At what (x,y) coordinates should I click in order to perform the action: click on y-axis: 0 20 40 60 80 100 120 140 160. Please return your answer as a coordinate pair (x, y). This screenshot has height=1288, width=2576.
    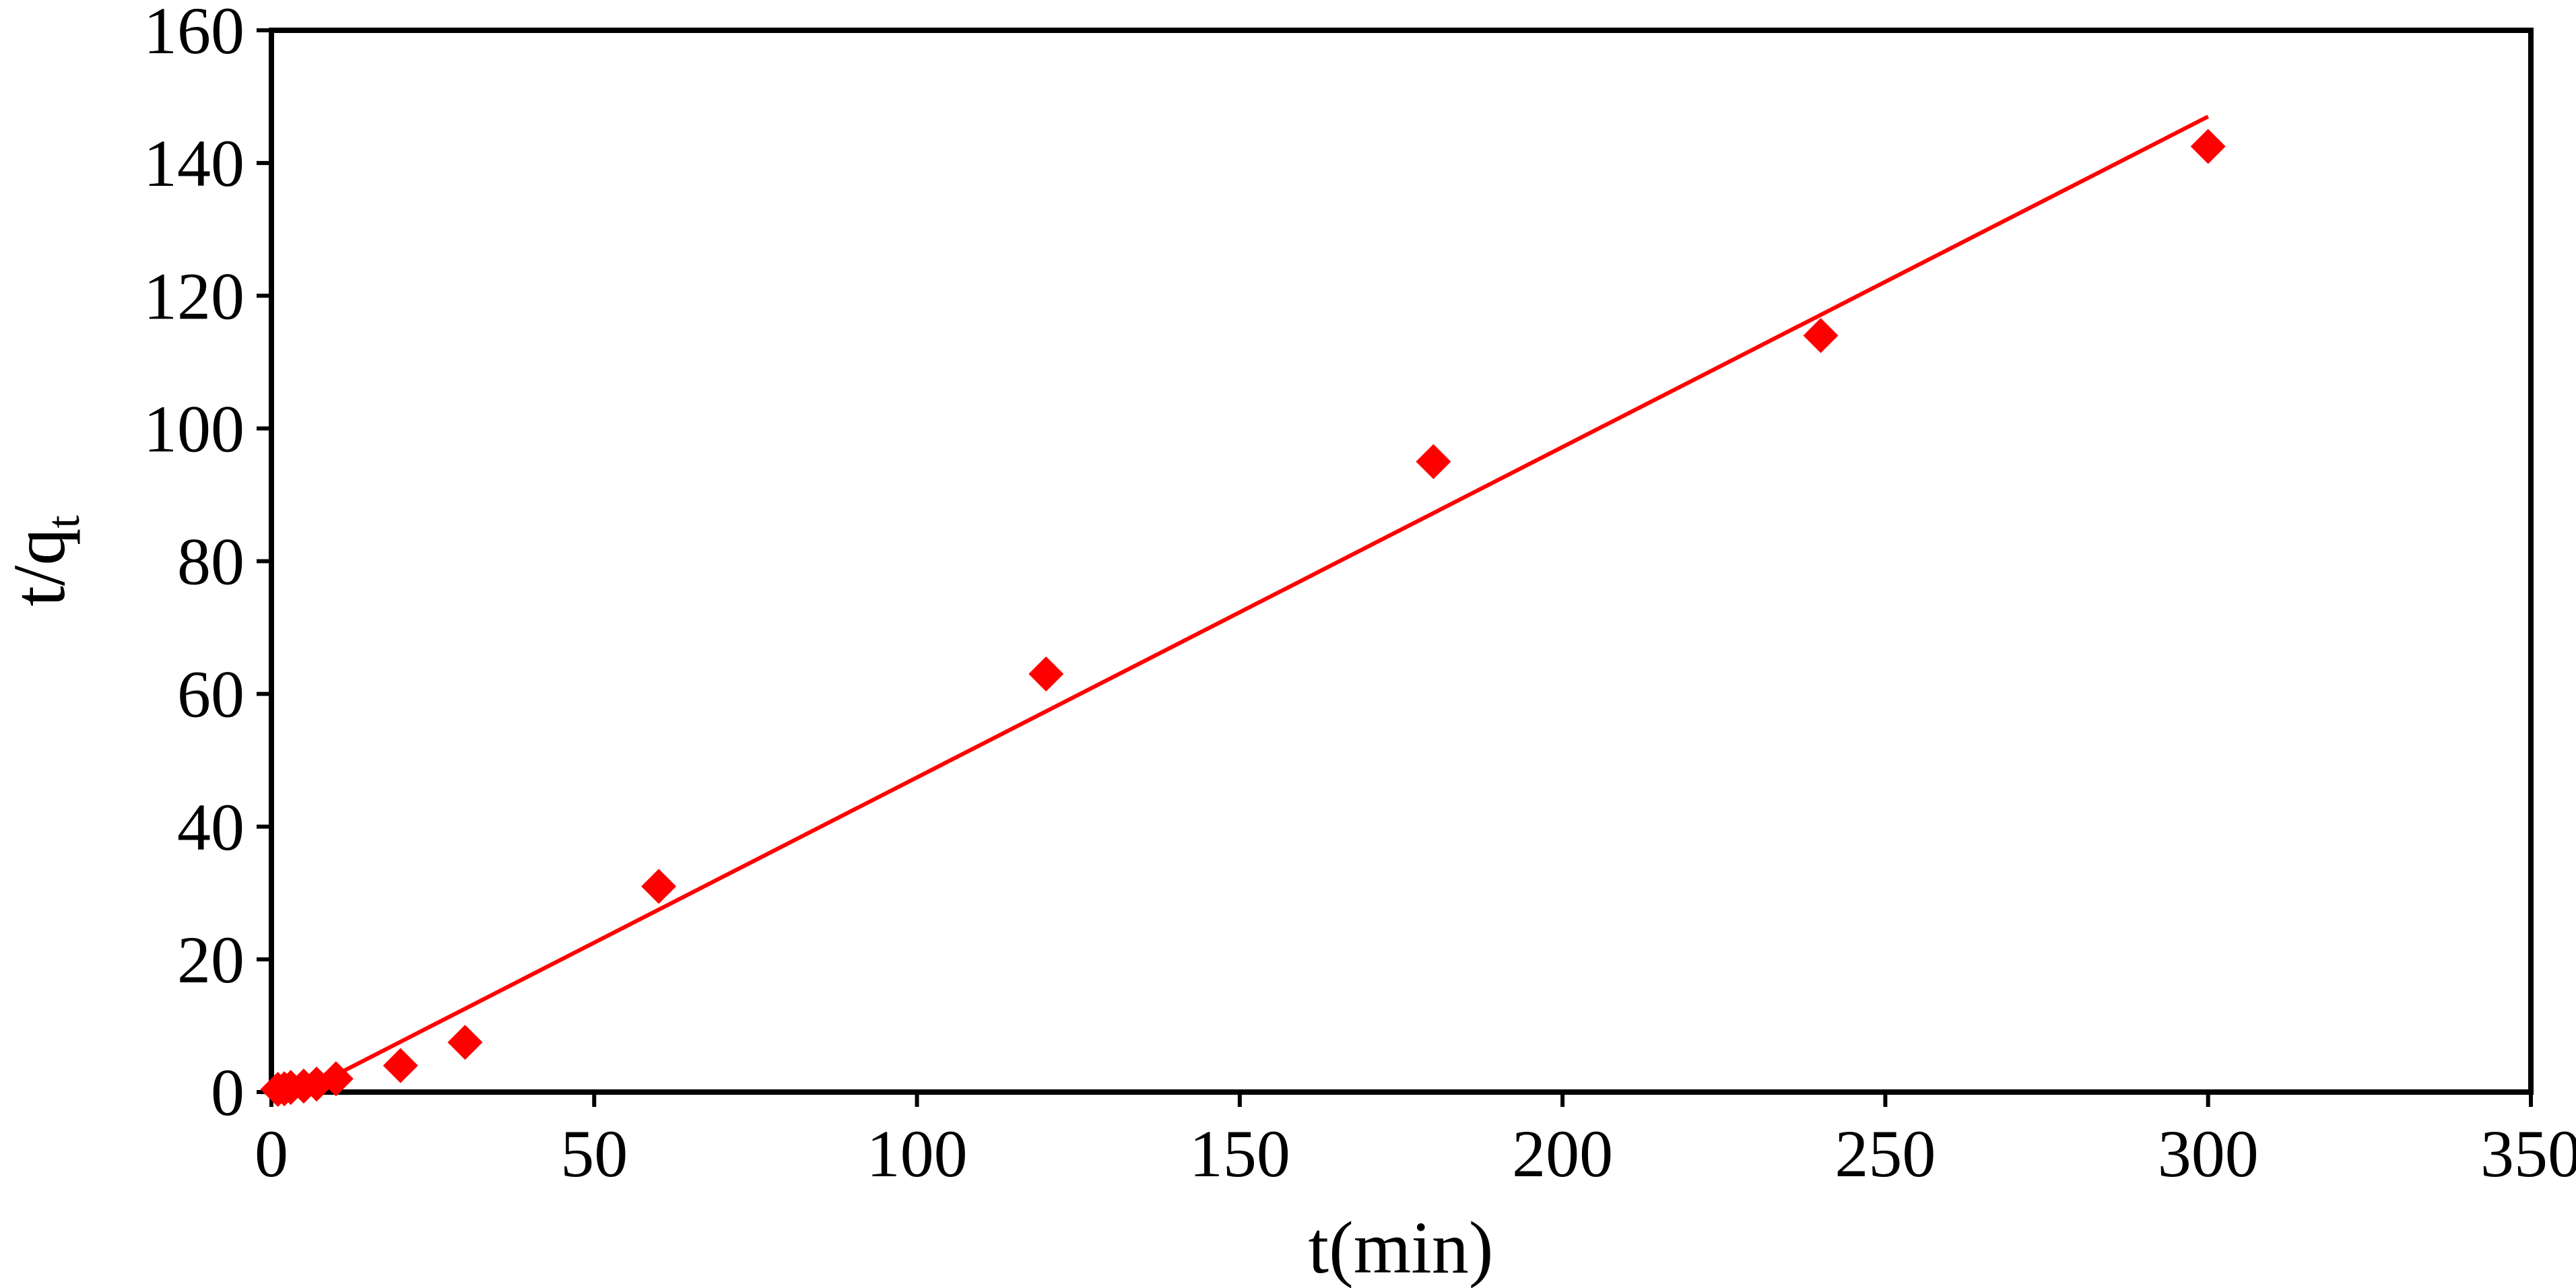
    Looking at the image, I should click on (207, 565).